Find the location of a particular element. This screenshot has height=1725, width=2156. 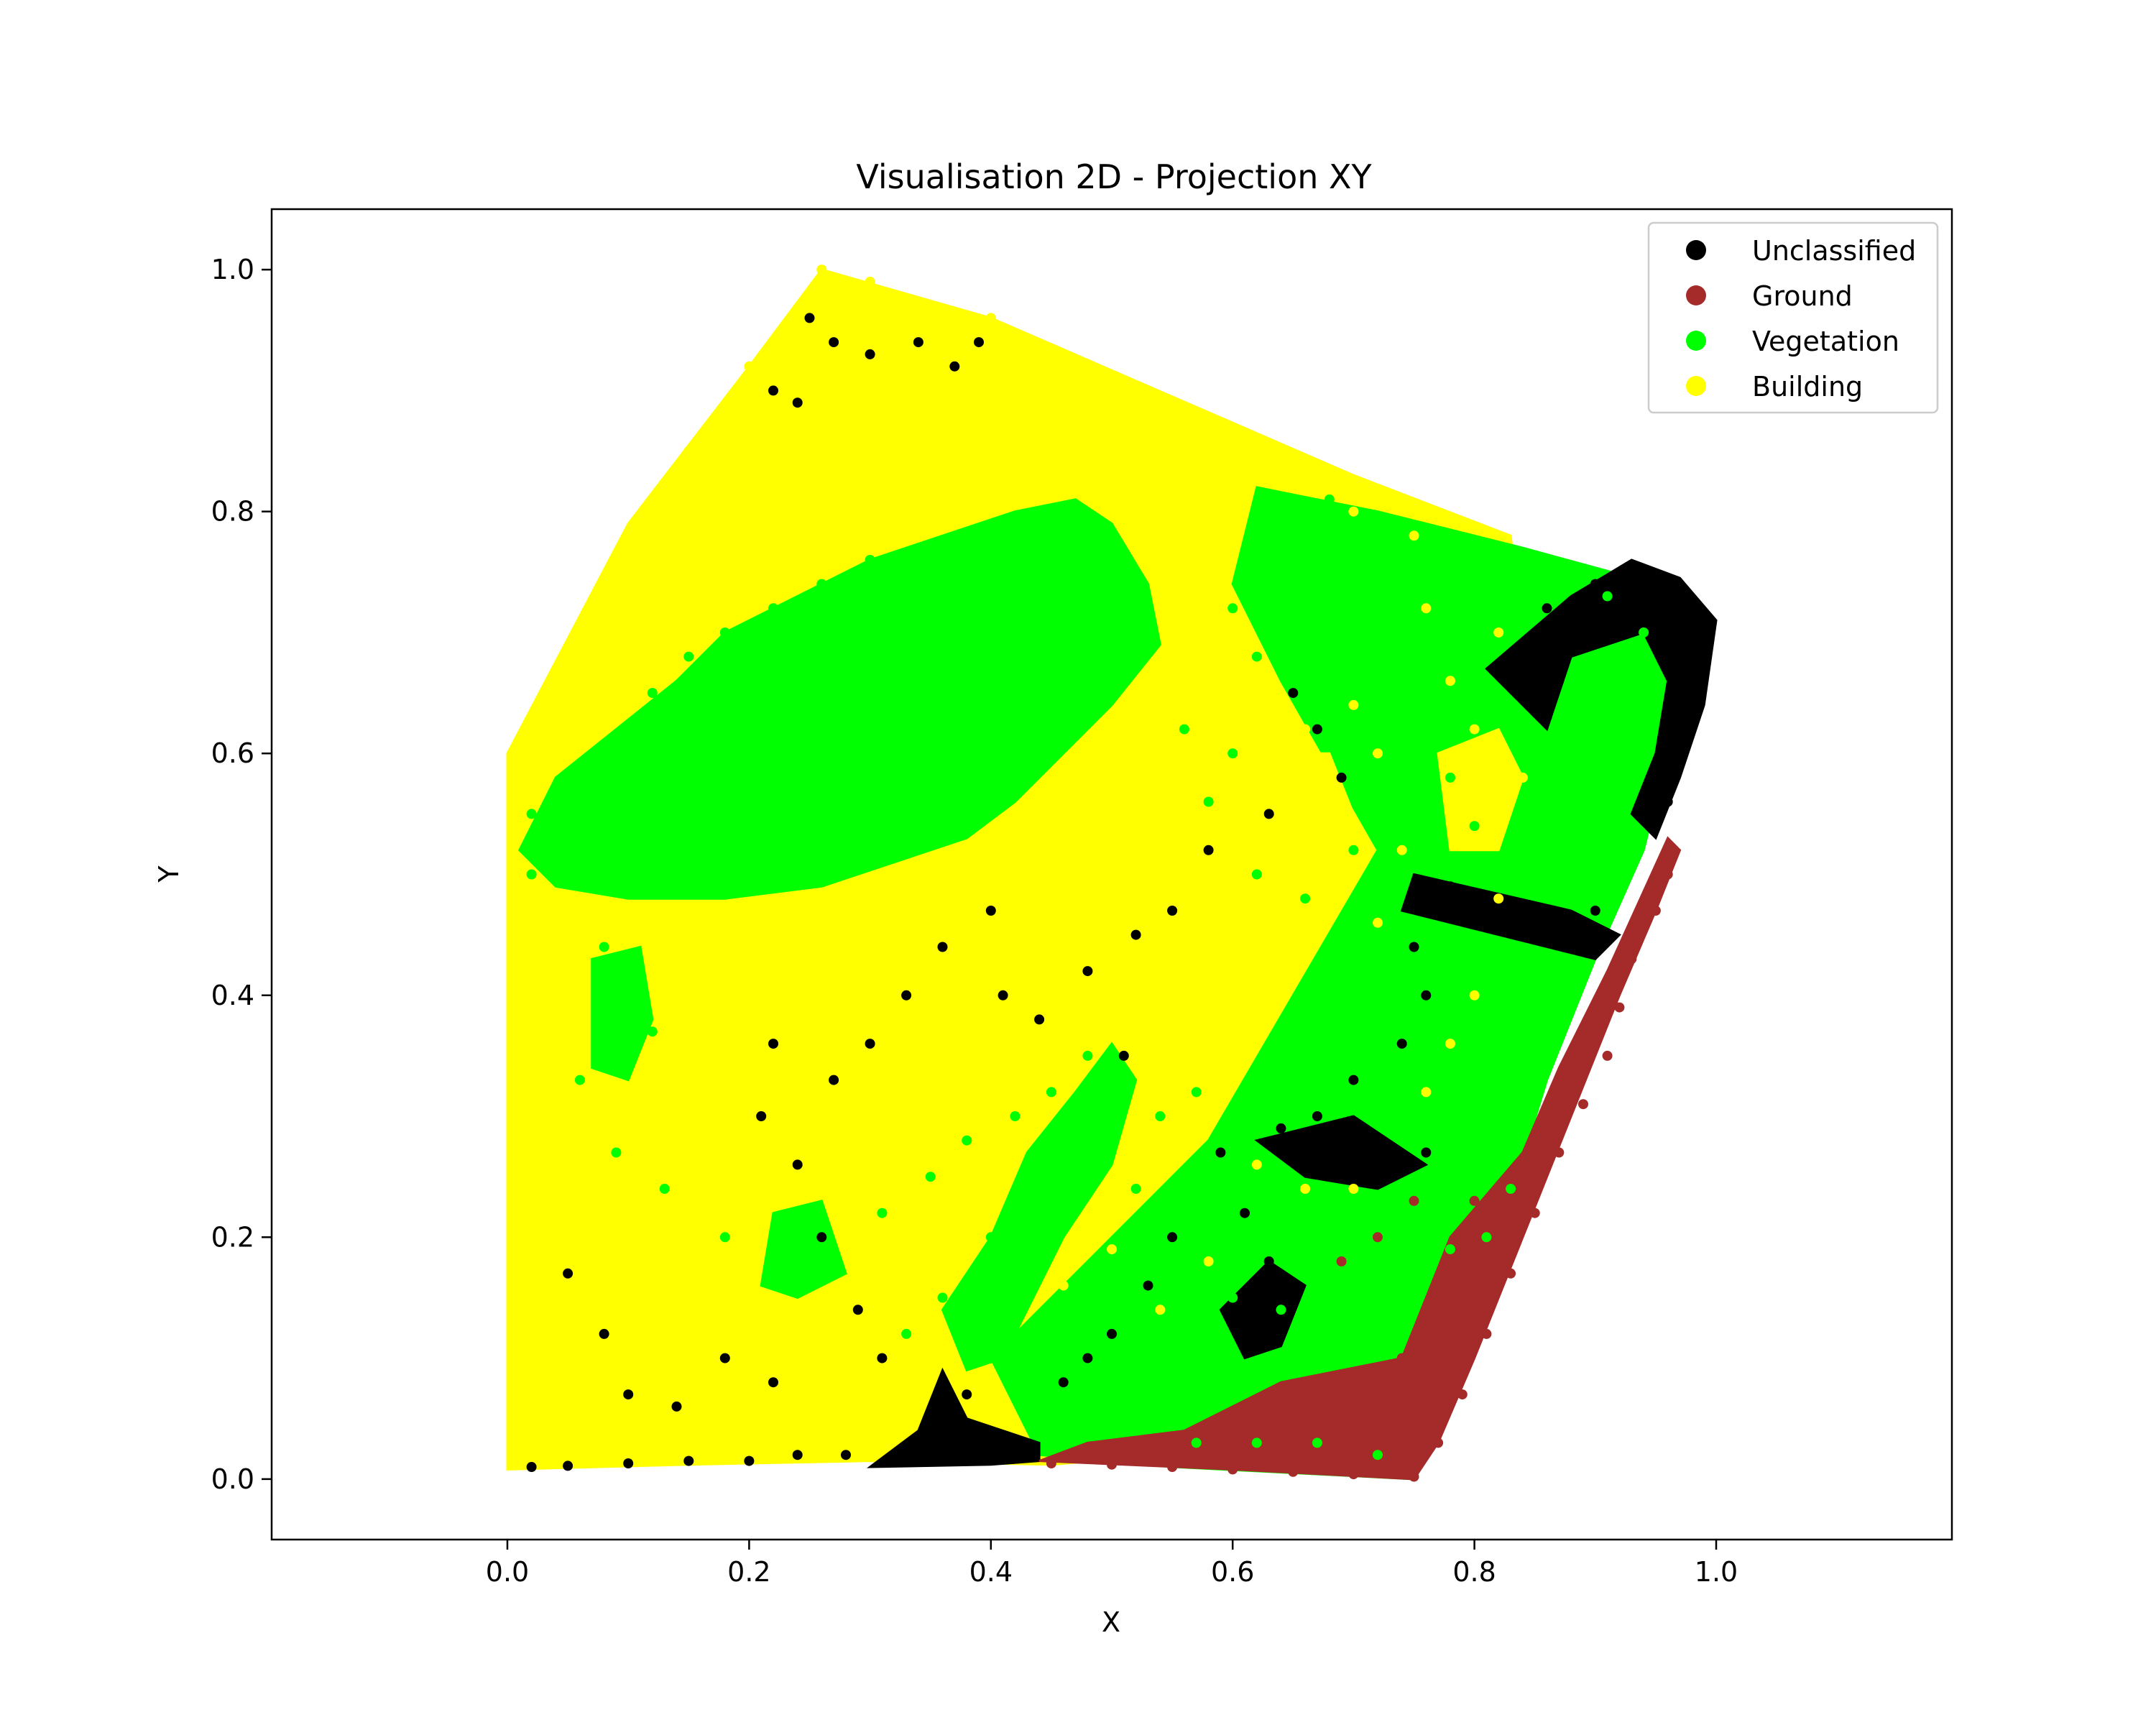

x-tick-label: 0.6 is located at coordinates (1232, 1572).